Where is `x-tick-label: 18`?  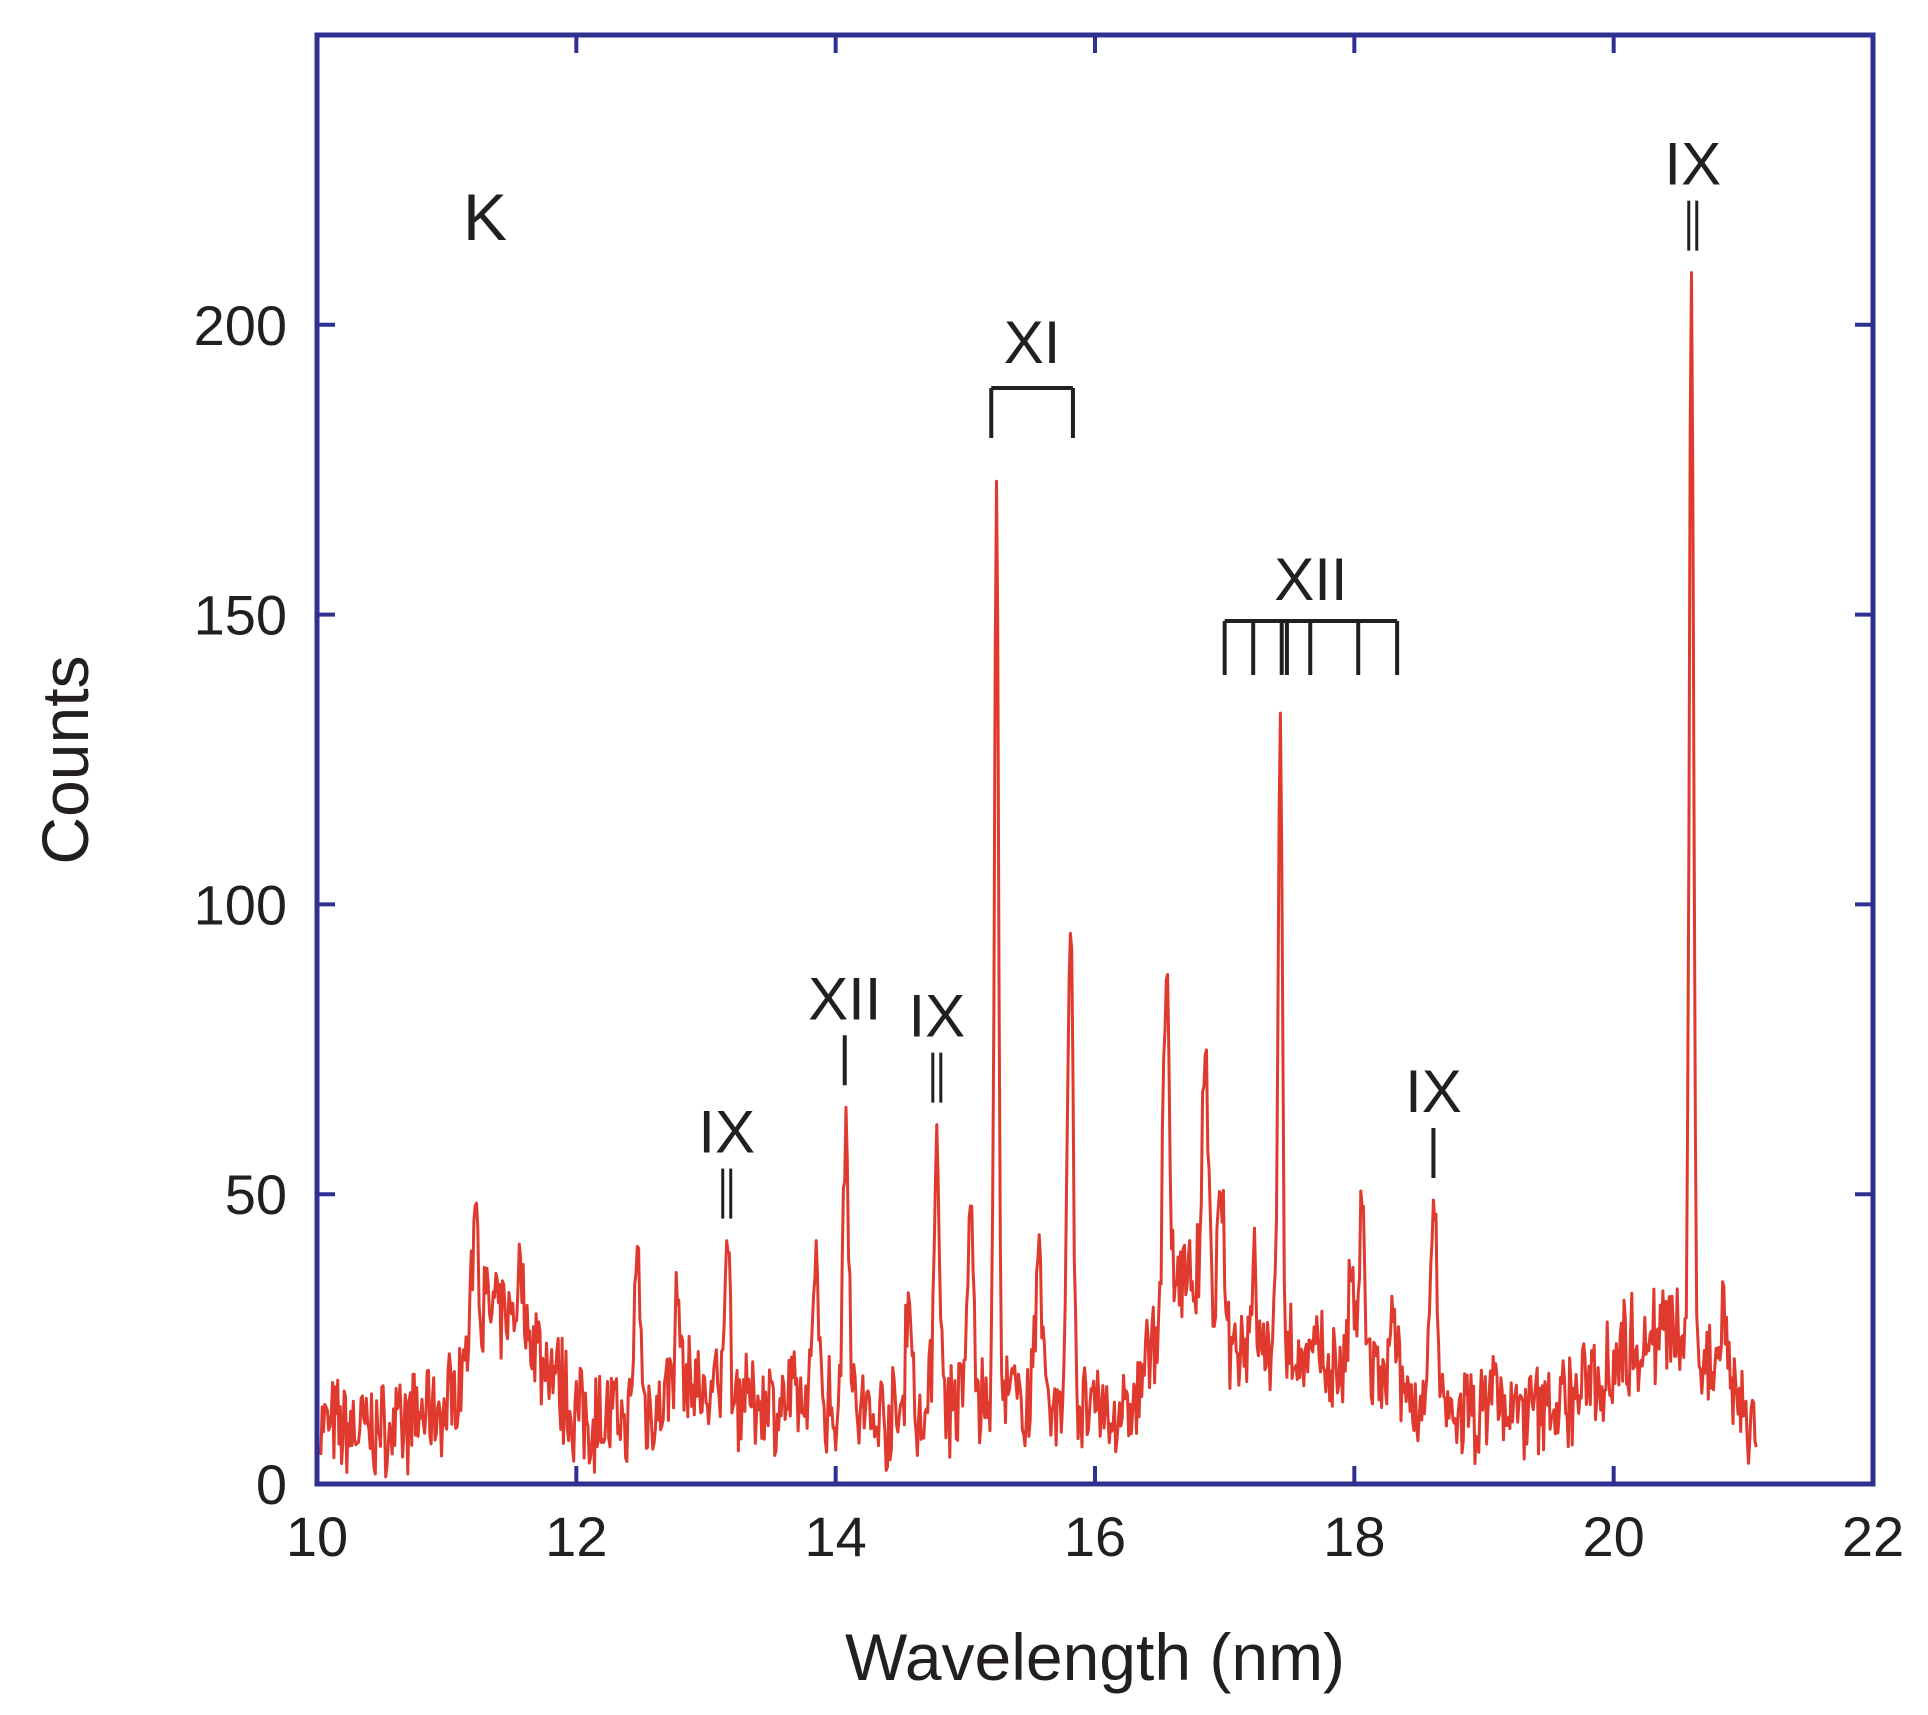 x-tick-label: 18 is located at coordinates (1354, 1536).